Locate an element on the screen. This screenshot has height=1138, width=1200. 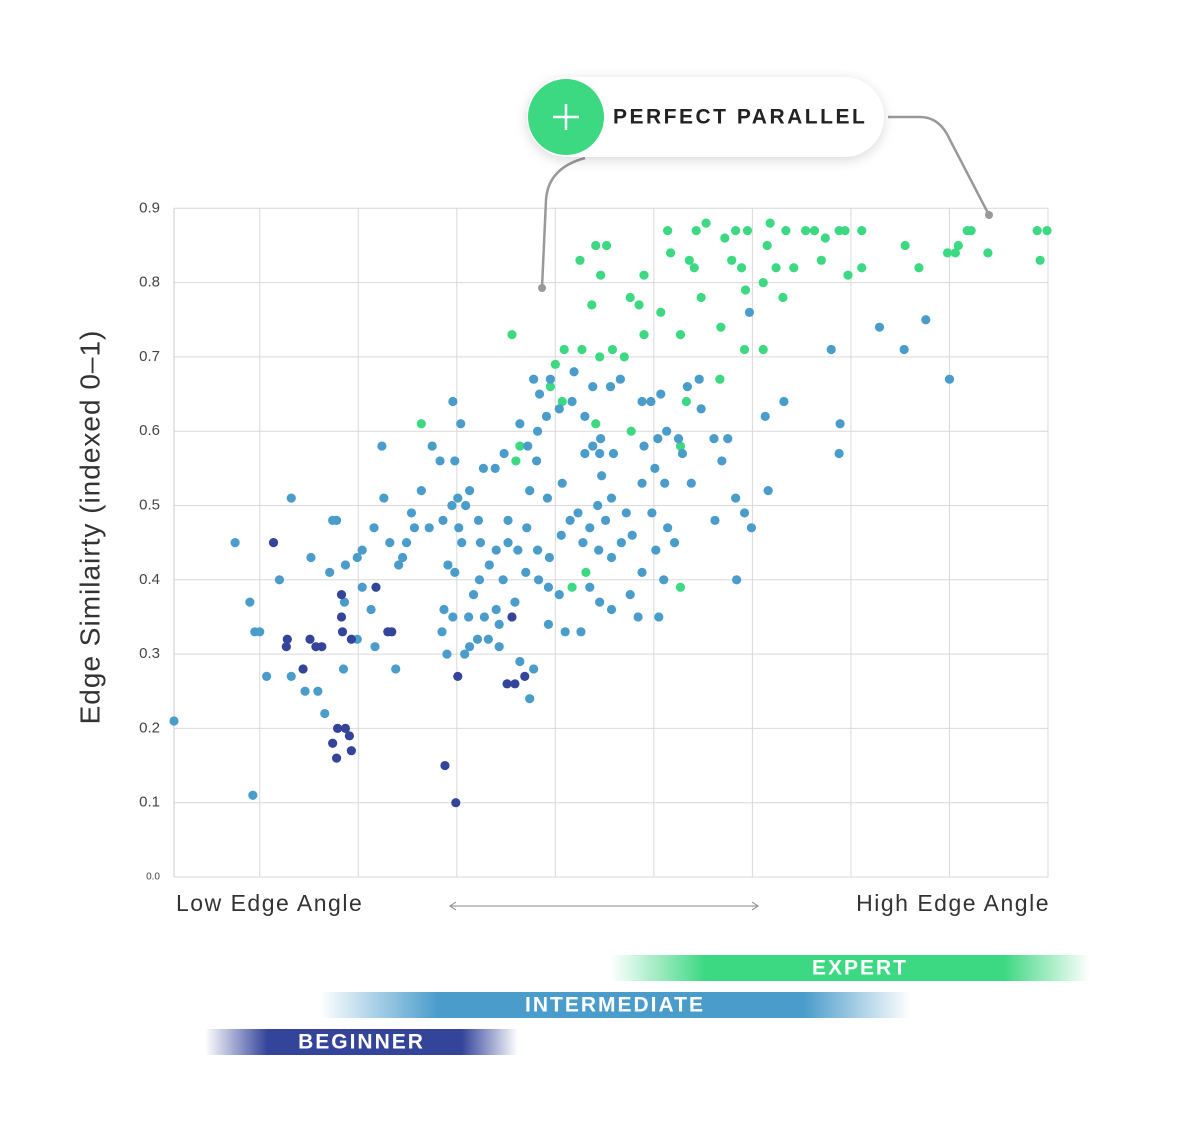
y-axis-label: Edge Similairty (indexed 0–1) is located at coordinates (89, 527).